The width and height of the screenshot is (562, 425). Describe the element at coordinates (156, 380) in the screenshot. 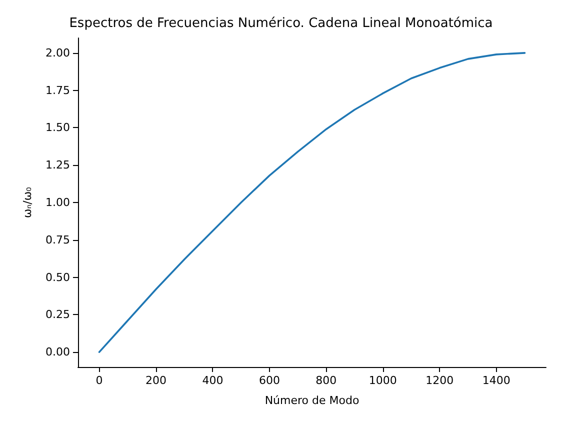

I see `x-tick-label: 200` at that location.